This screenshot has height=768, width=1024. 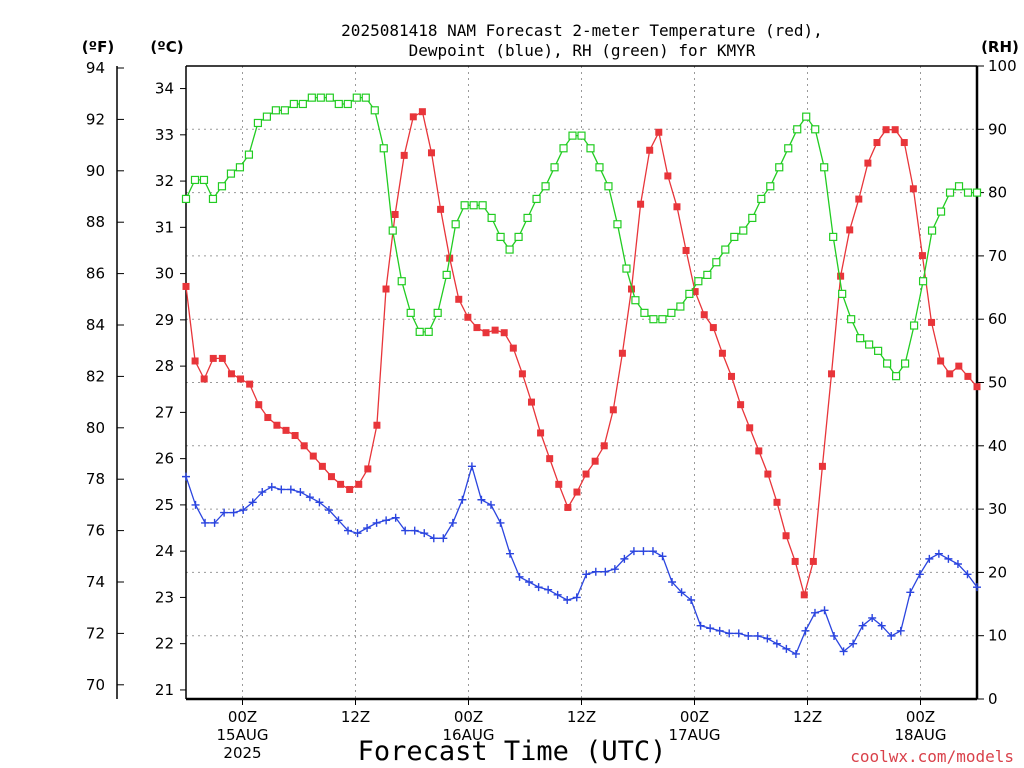 What do you see at coordinates (95, 685) in the screenshot?
I see `fahrenheit-tick-label: 70` at bounding box center [95, 685].